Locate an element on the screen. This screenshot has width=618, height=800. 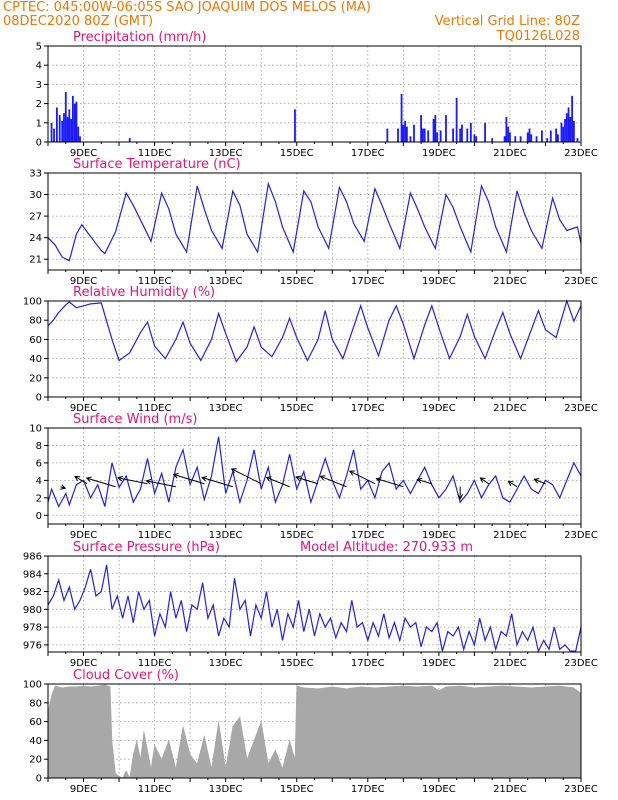
y-tick-label: 33 is located at coordinates (35, 174).